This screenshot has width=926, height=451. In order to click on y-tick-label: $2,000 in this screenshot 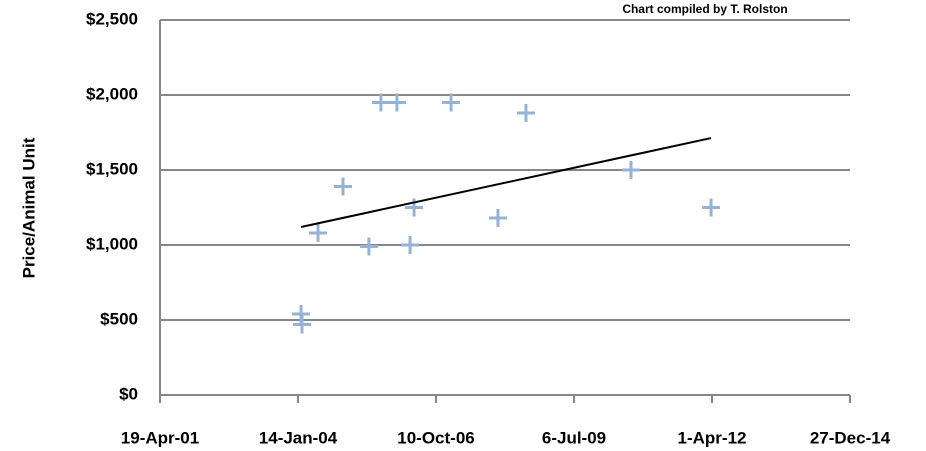, I will do `click(112, 93)`.